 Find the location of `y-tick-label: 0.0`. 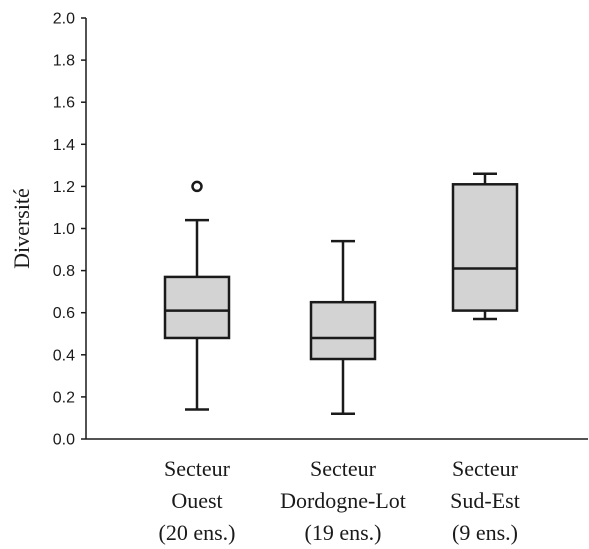

y-tick-label: 0.0 is located at coordinates (64, 440).